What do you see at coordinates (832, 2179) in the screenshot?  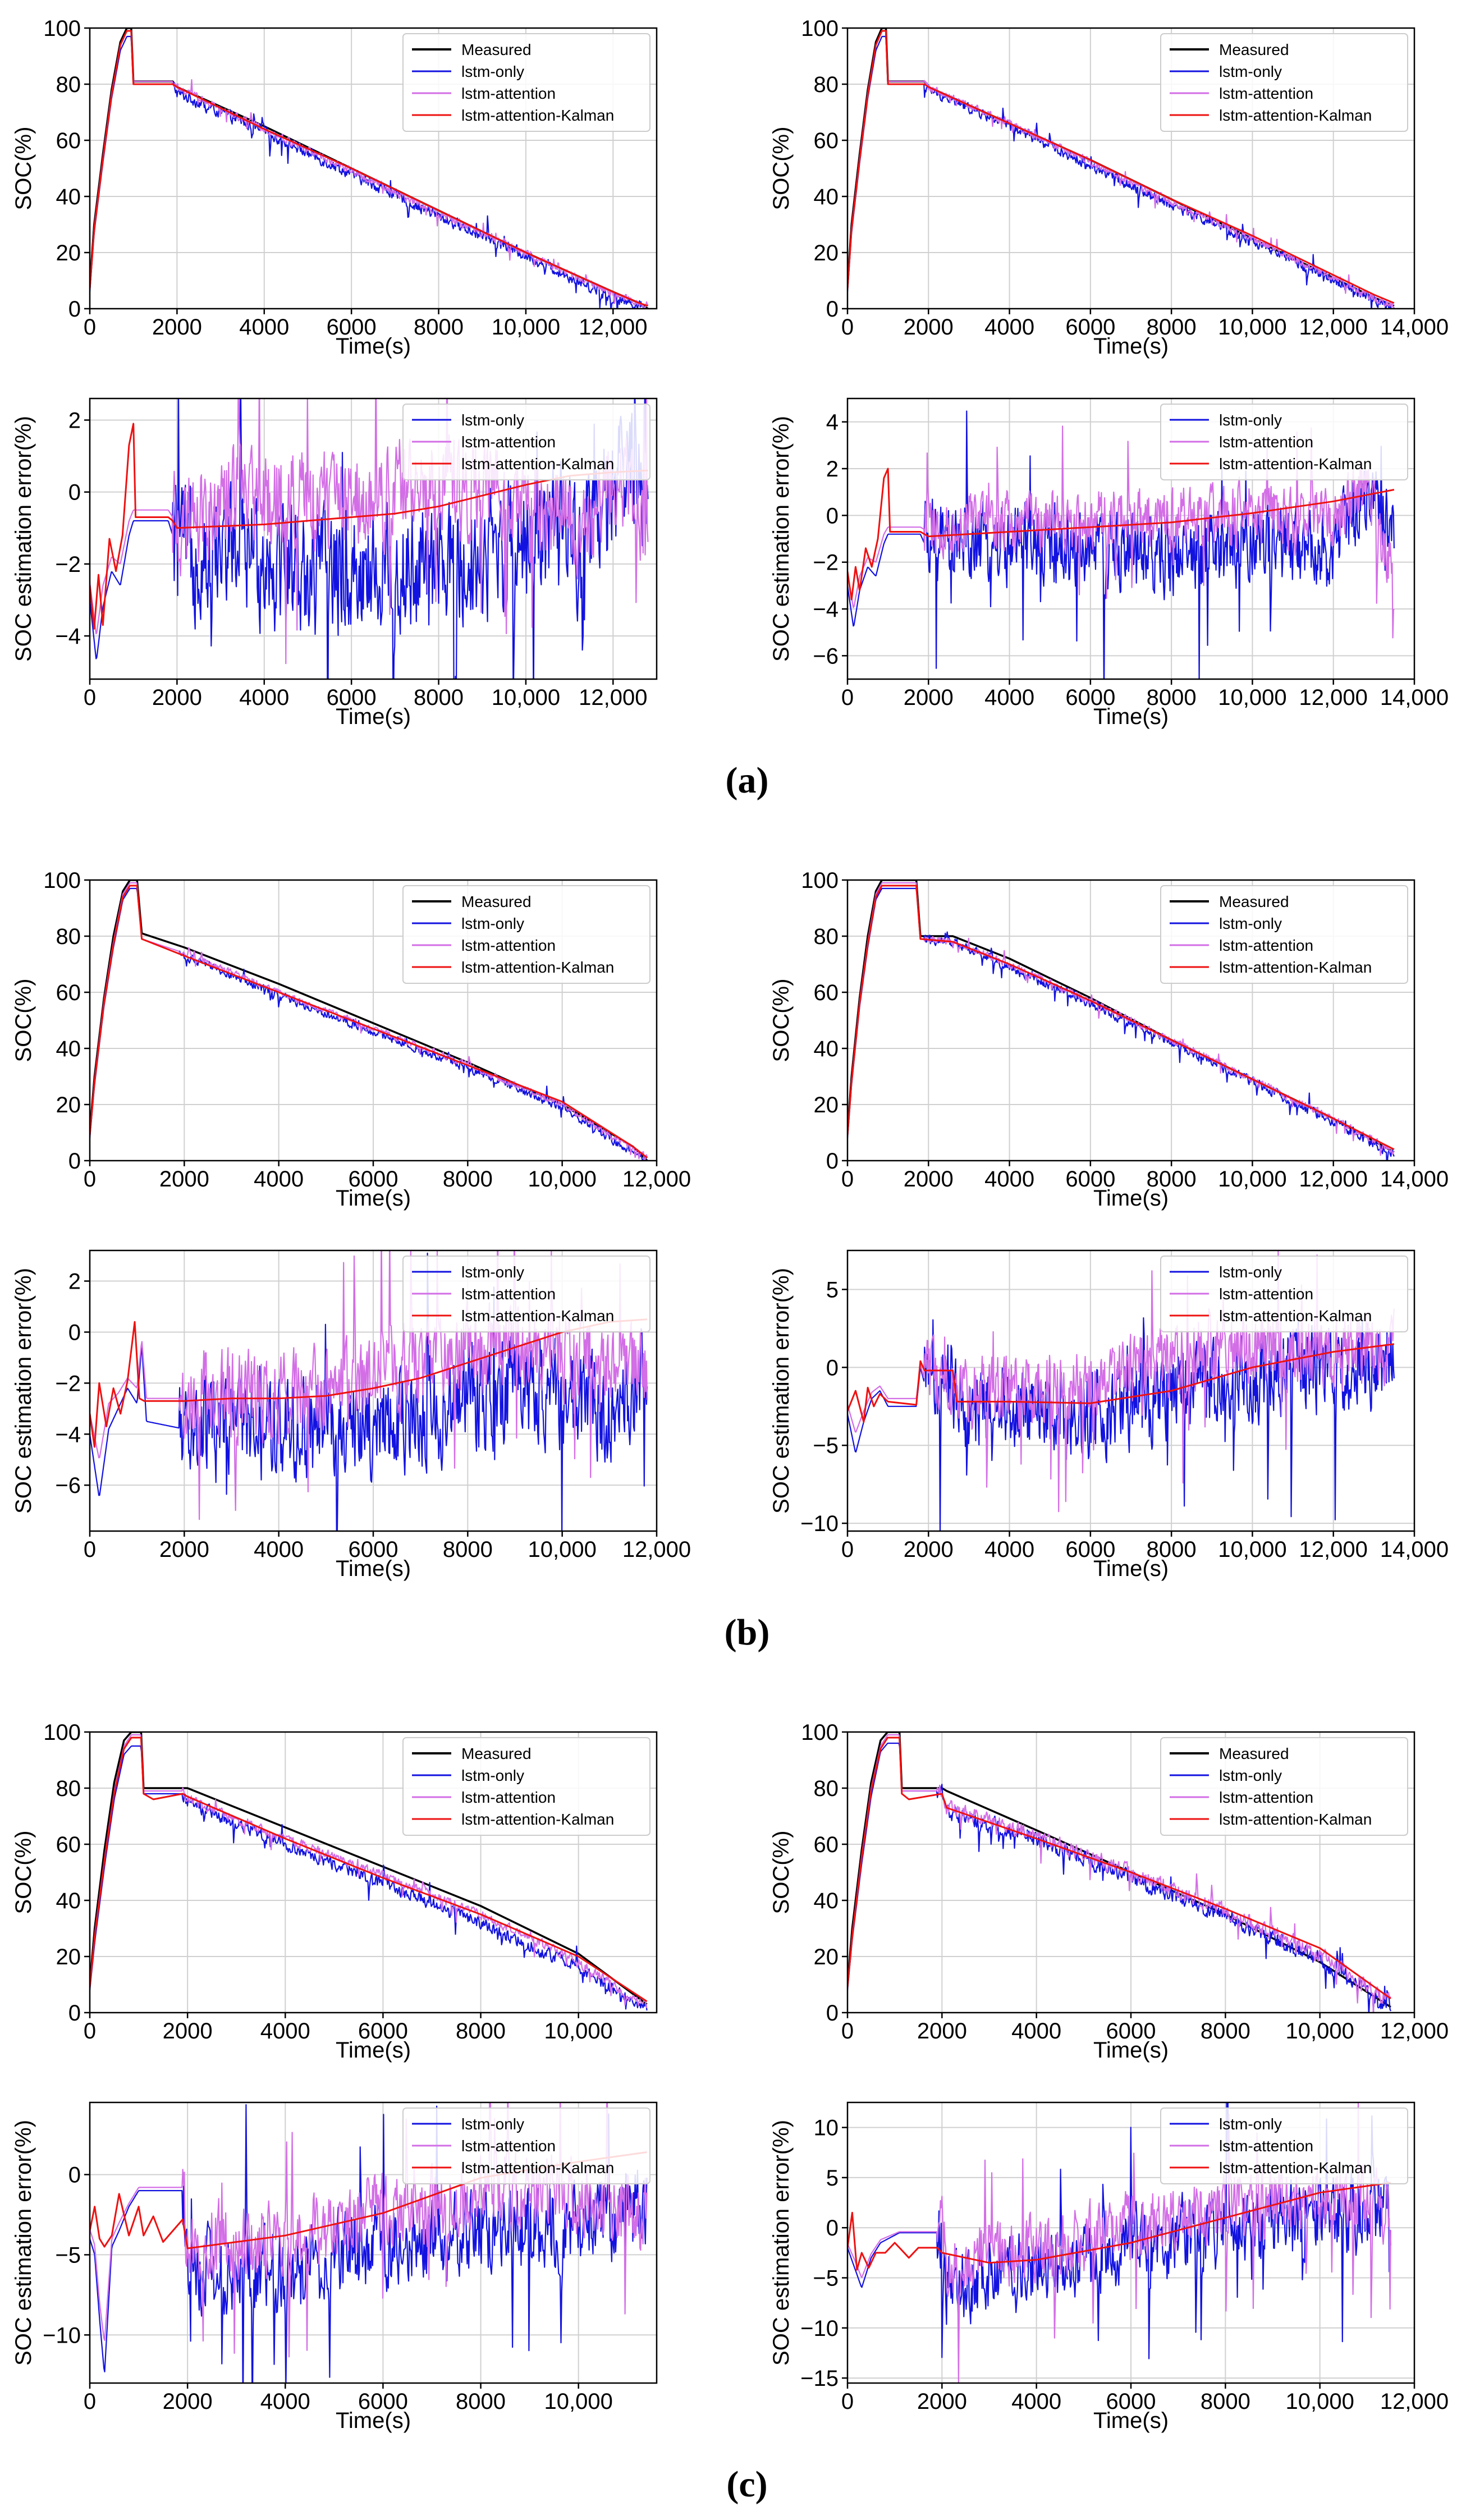 I see `y-tick-label: 5` at bounding box center [832, 2179].